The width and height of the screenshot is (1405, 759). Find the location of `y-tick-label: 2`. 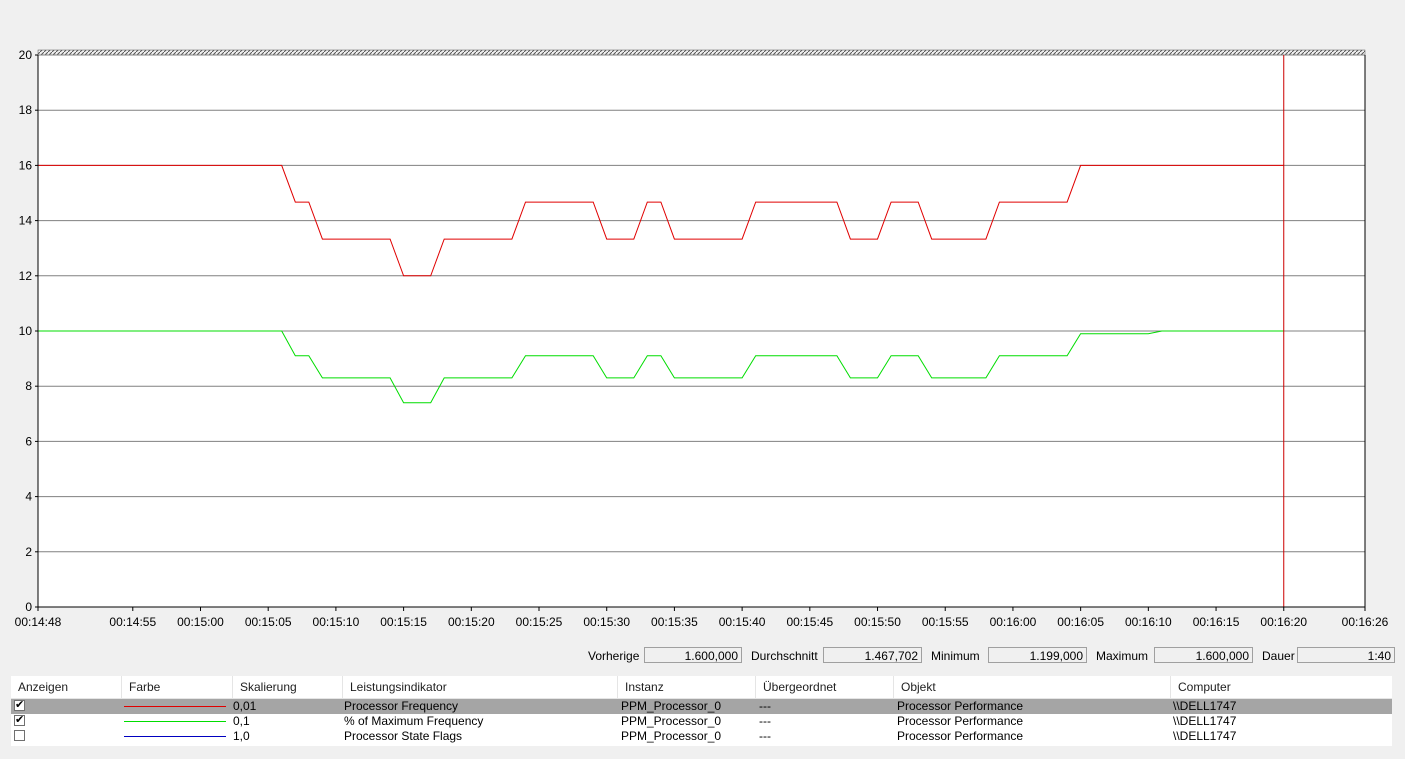

y-tick-label: 2 is located at coordinates (28, 552).